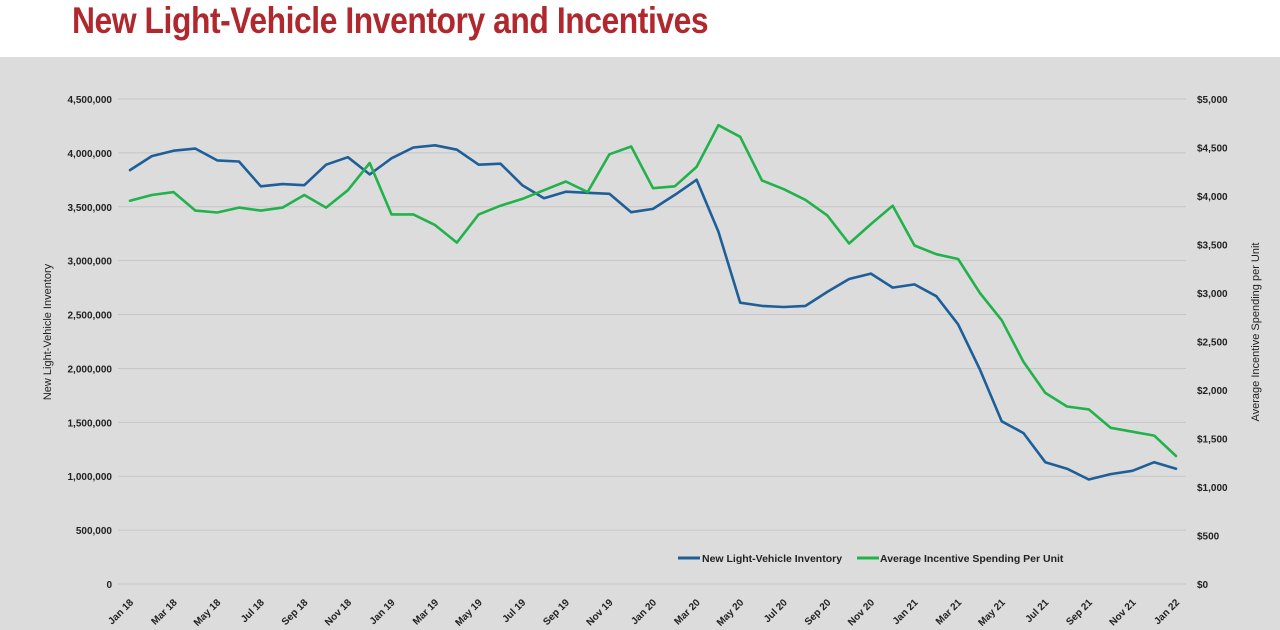 This screenshot has height=630, width=1280. What do you see at coordinates (1212, 488) in the screenshot?
I see `right-tick-label: $1,000` at bounding box center [1212, 488].